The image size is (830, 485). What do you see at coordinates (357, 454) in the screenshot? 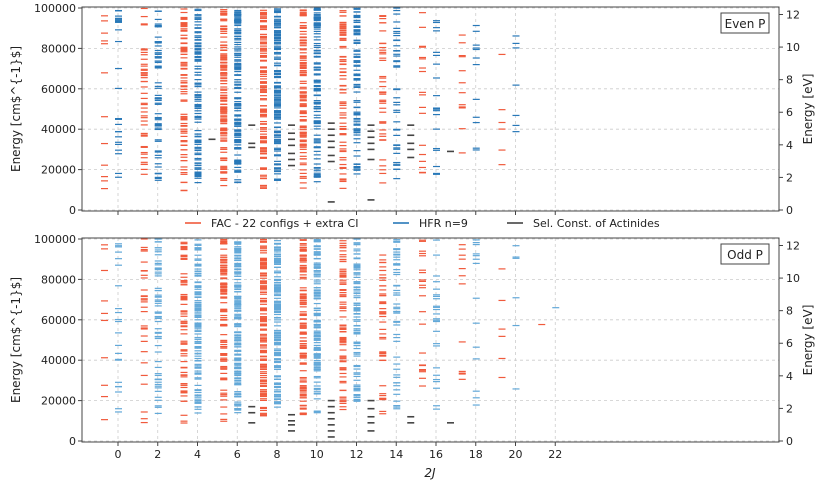
I see `x-tick-label: 12` at bounding box center [357, 454].